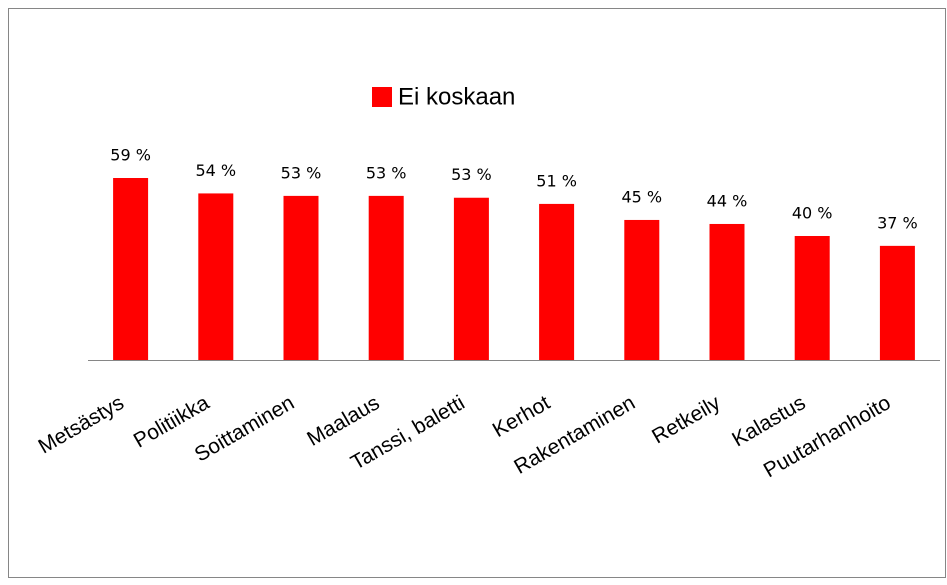 The width and height of the screenshot is (947, 585). I want to click on data-label: 45 %, so click(641, 196).